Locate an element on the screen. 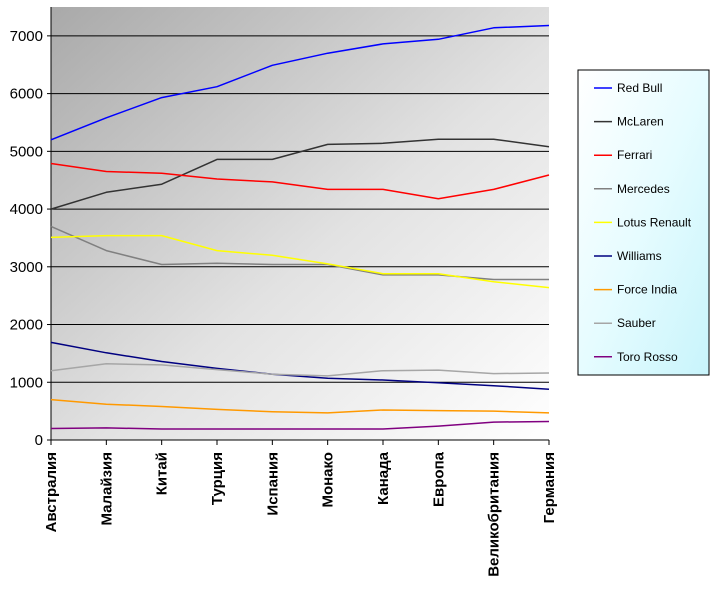 This screenshot has height=615, width=717. series-line-williams is located at coordinates (300, 365).